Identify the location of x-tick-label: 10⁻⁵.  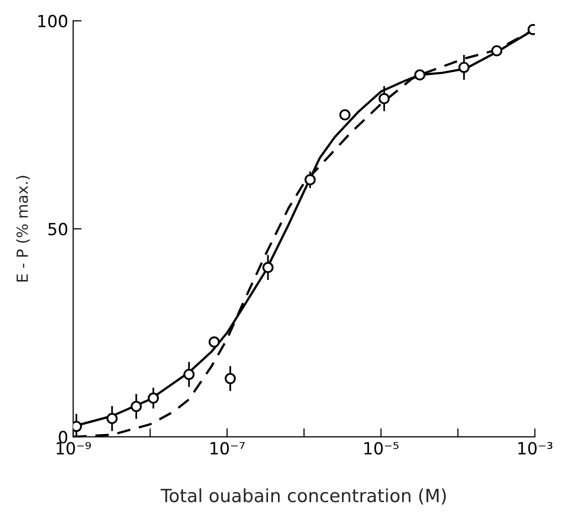
(381, 448).